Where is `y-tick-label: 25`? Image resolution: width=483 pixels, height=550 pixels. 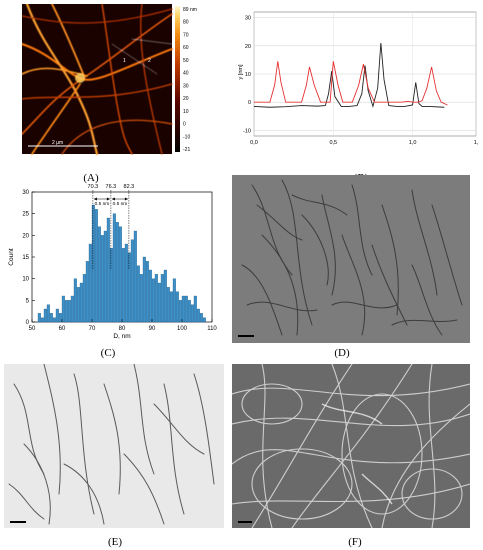
y-tick-label: 25 is located at coordinates (25, 215).